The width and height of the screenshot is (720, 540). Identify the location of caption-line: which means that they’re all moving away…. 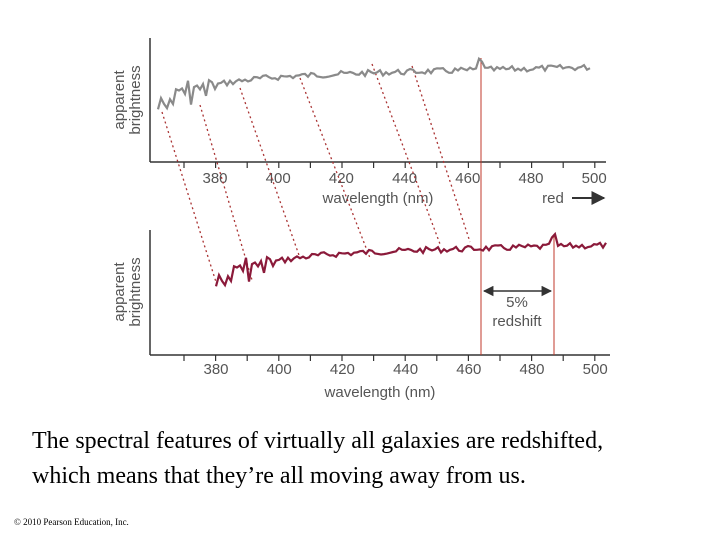
(279, 476).